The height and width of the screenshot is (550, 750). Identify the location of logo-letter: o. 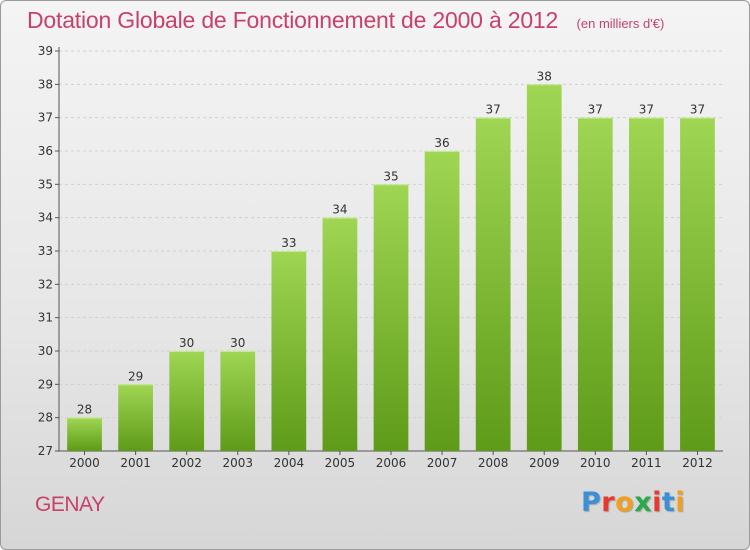
(625, 502).